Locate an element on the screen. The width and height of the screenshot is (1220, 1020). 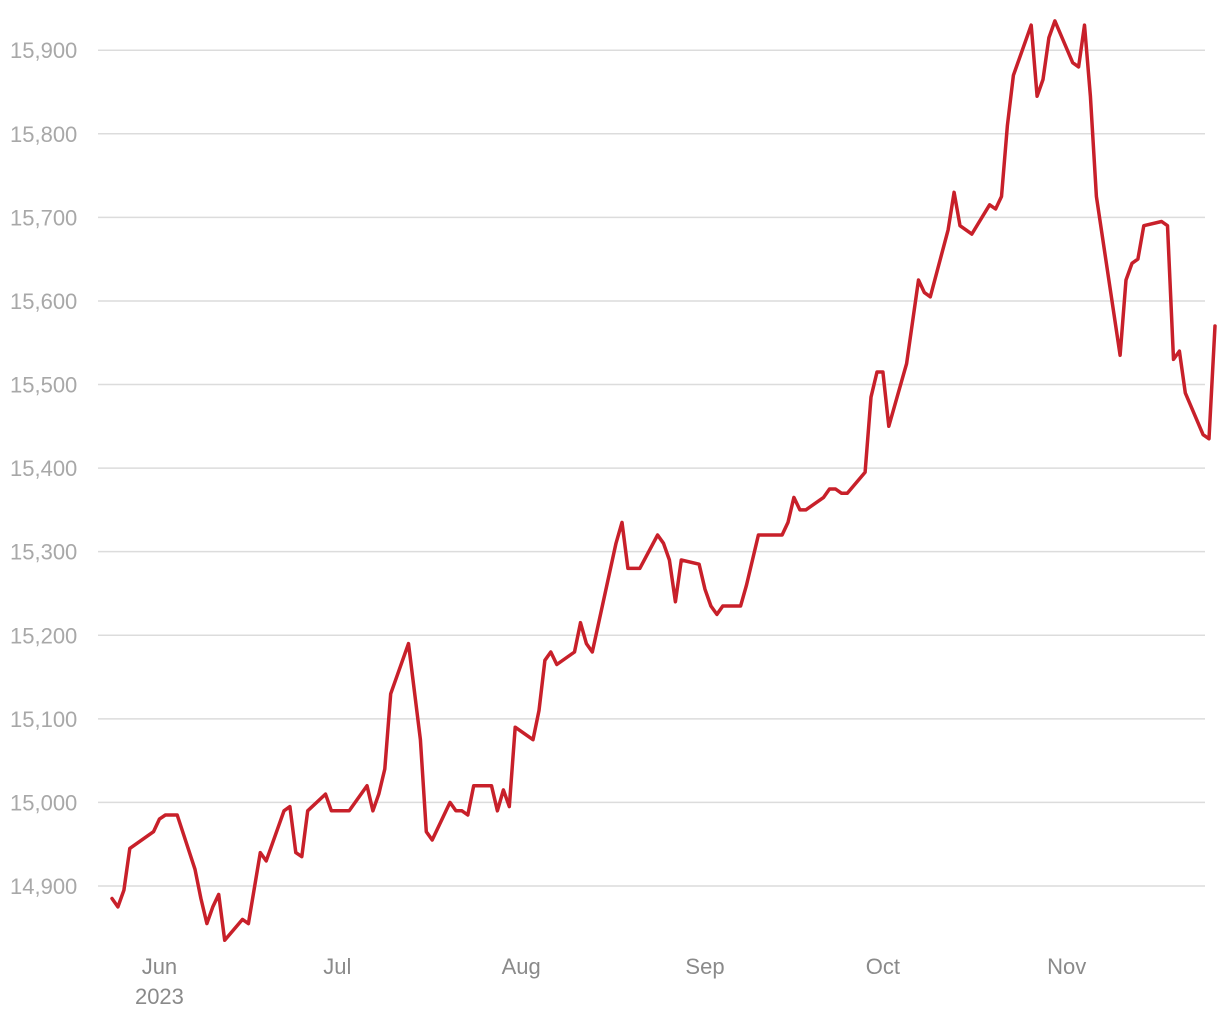
y-tick-label: 15,300 is located at coordinates (43, 552).